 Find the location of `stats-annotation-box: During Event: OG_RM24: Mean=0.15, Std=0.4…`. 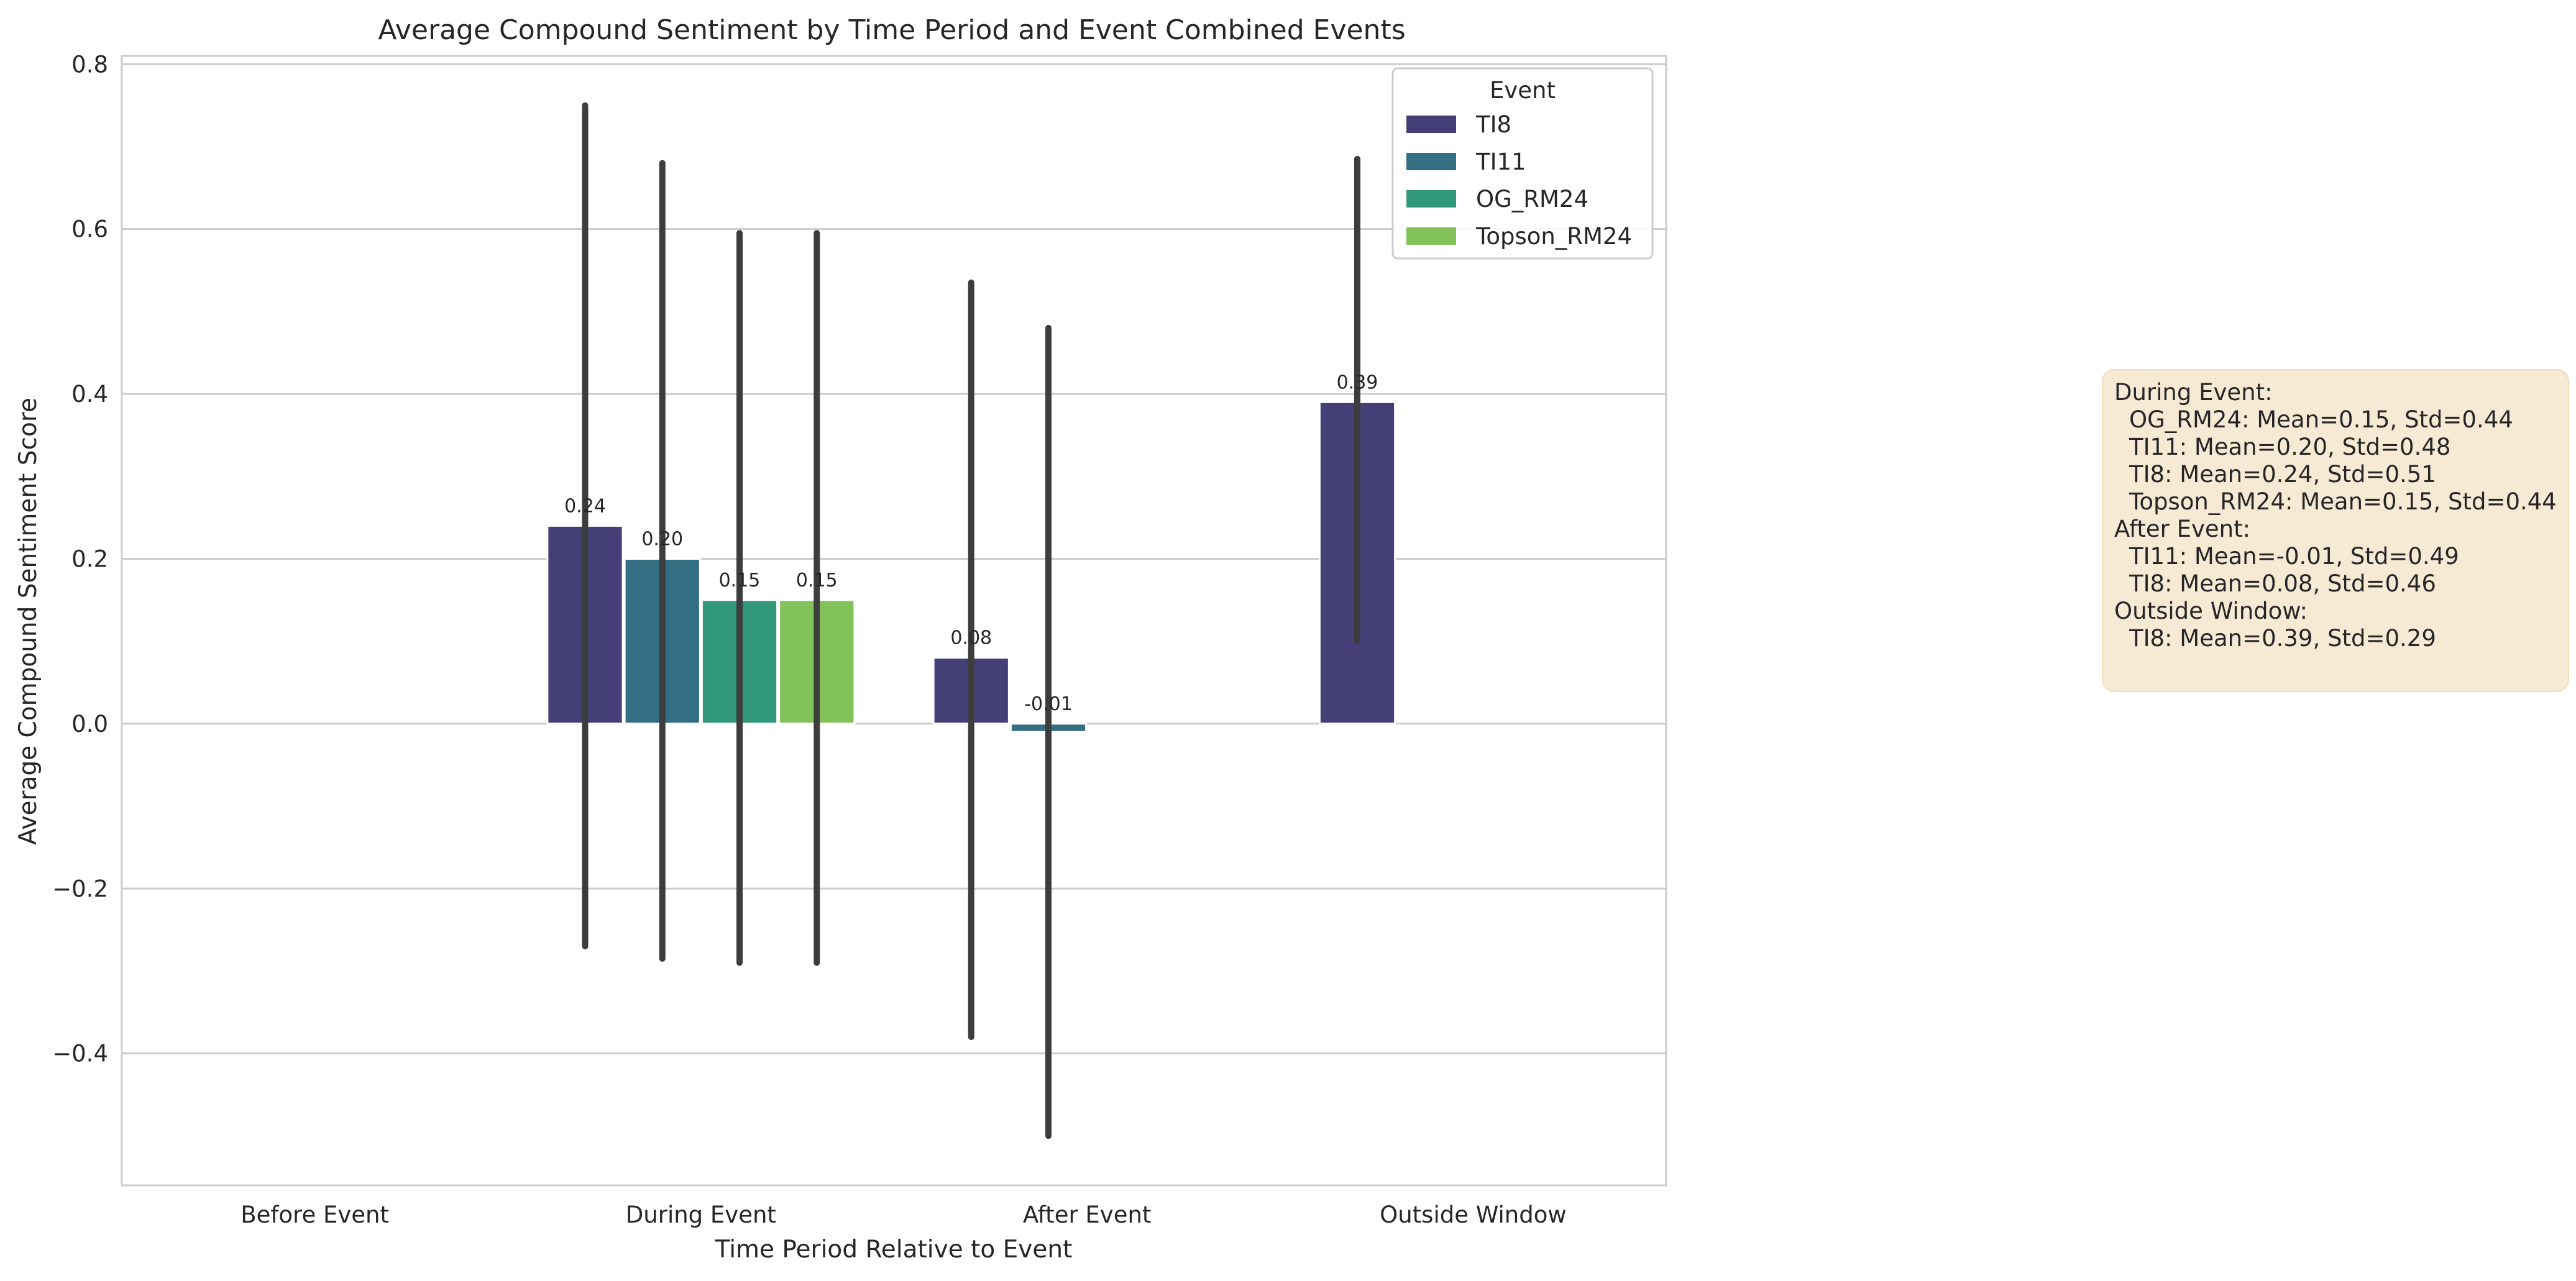

stats-annotation-box: During Event: OG_RM24: Mean=0.15, Std=0.4… is located at coordinates (2335, 530).